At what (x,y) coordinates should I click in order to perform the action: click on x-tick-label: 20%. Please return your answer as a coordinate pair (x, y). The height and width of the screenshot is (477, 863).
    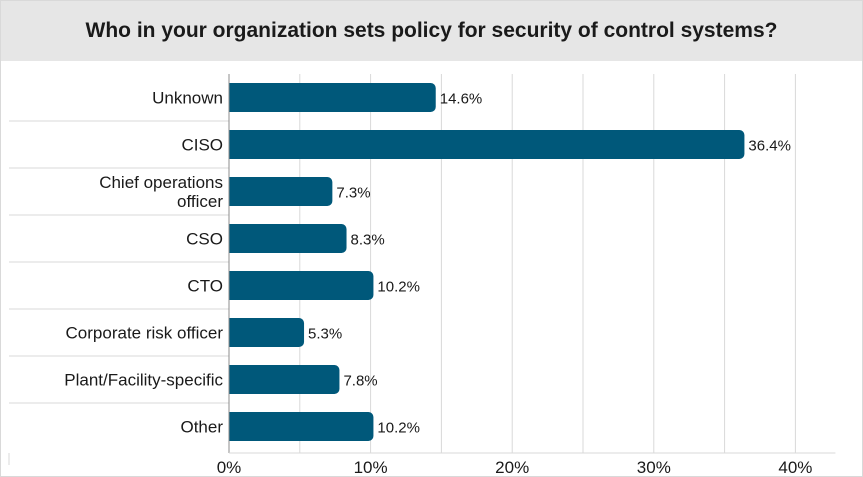
    Looking at the image, I should click on (512, 467).